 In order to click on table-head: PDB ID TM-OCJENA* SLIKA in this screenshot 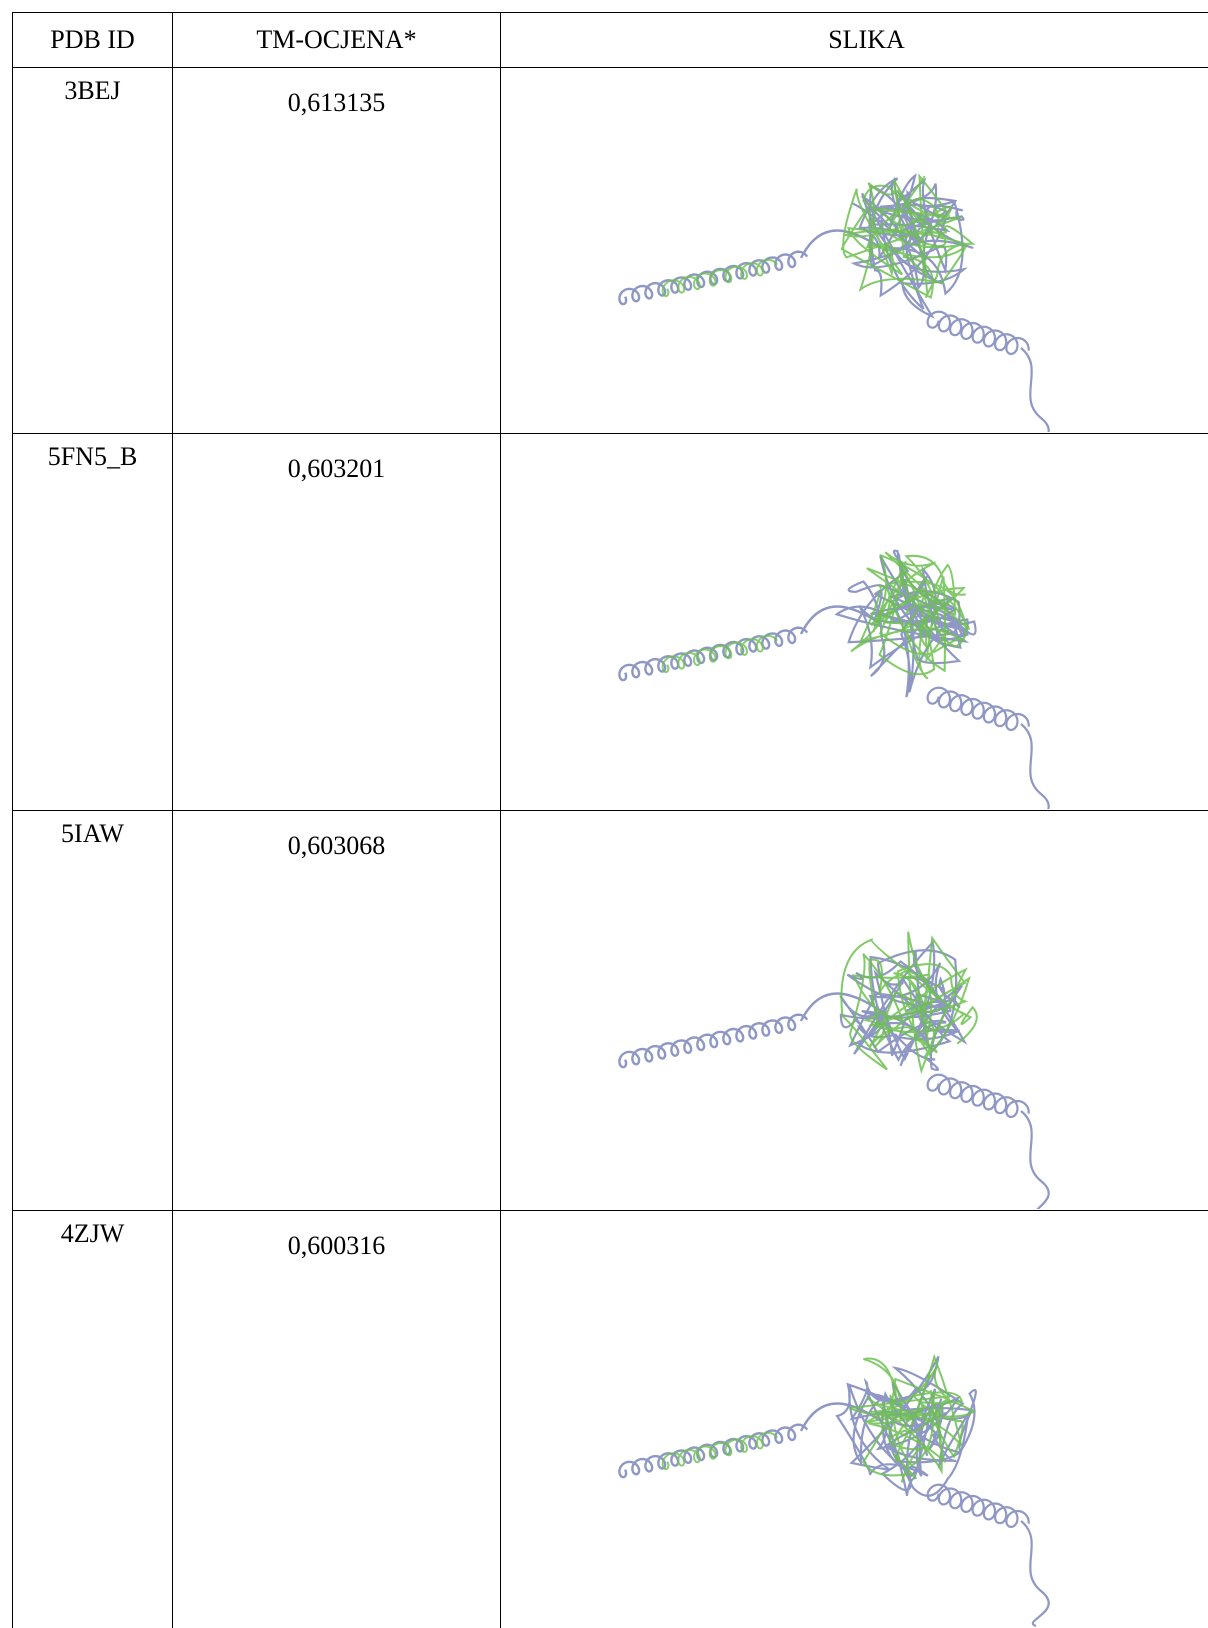, I will do `click(610, 40)`.